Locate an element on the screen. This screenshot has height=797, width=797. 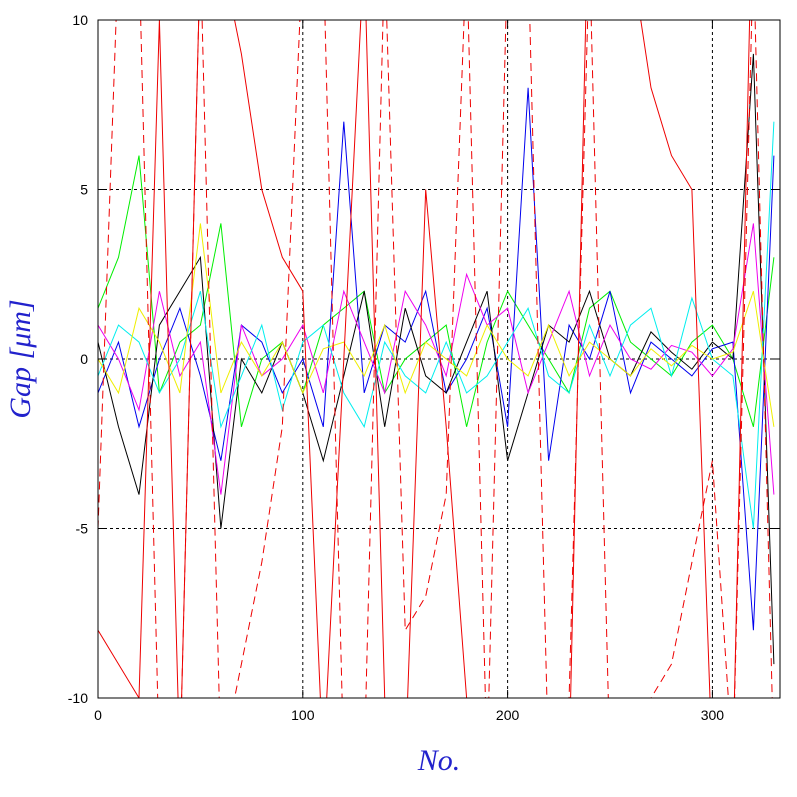
x-axis-title: No. is located at coordinates (439, 760).